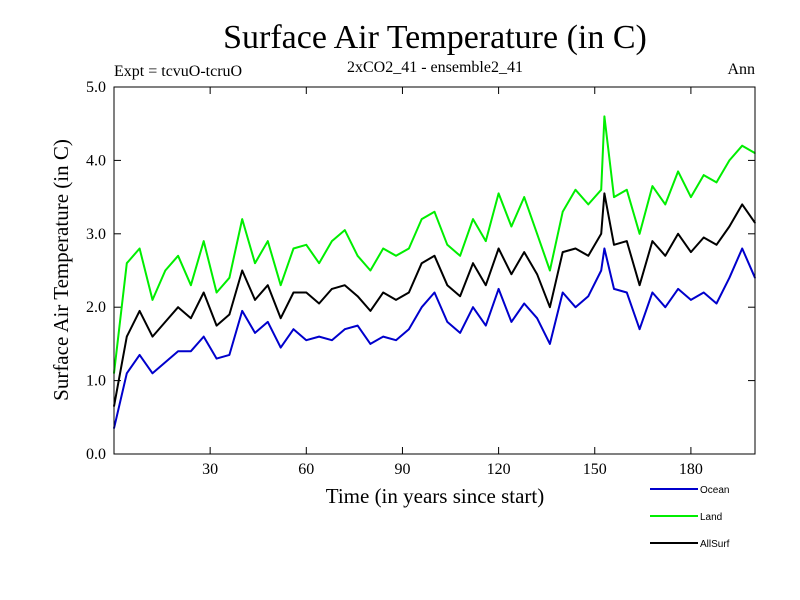 This screenshot has height=600, width=800. Describe the element at coordinates (435, 37) in the screenshot. I see `chart-title: Surface Air Temperature (in C)` at that location.